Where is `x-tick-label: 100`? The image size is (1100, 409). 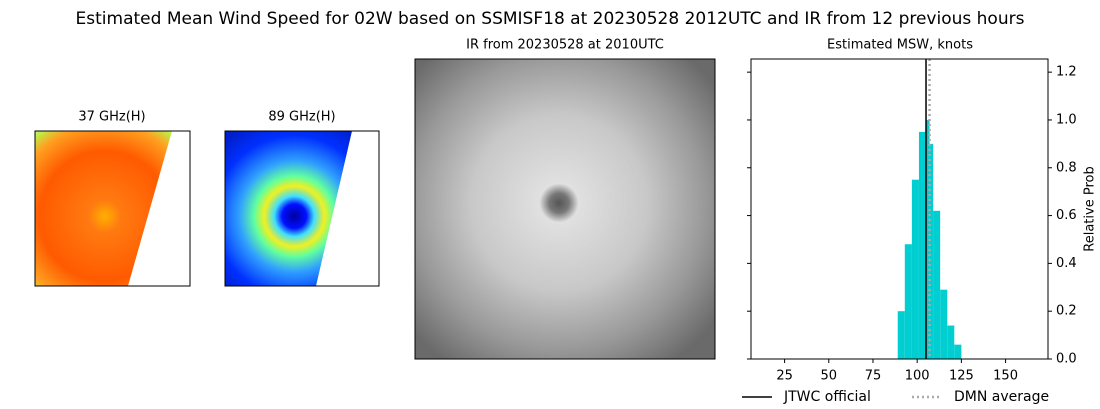
x-tick-label: 100 is located at coordinates (917, 376).